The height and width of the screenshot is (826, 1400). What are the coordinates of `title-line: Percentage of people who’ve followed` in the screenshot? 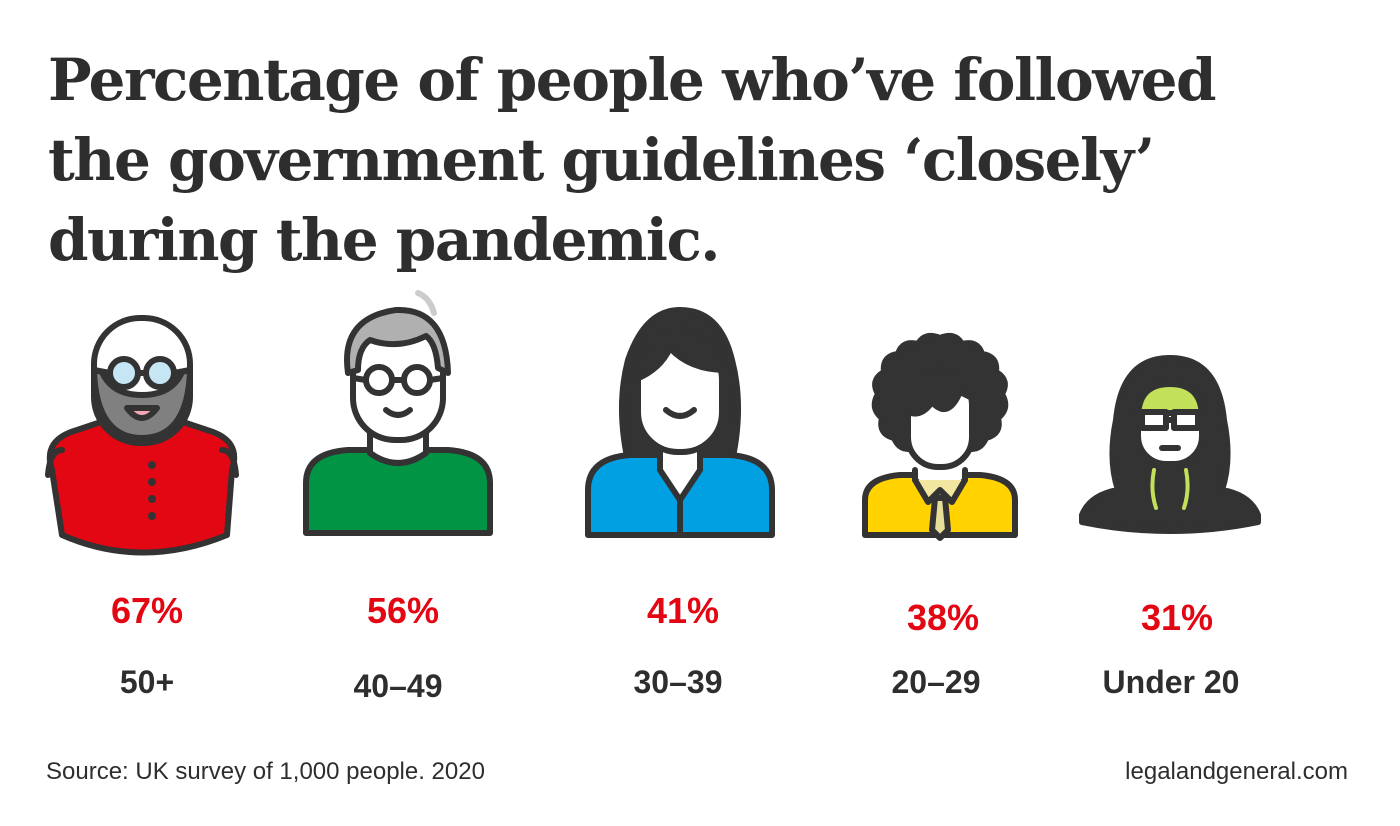 It's located at (632, 80).